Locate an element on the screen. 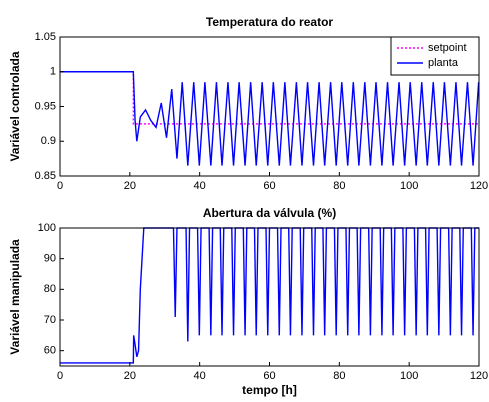  legend-label: setpoint is located at coordinates (447, 48).